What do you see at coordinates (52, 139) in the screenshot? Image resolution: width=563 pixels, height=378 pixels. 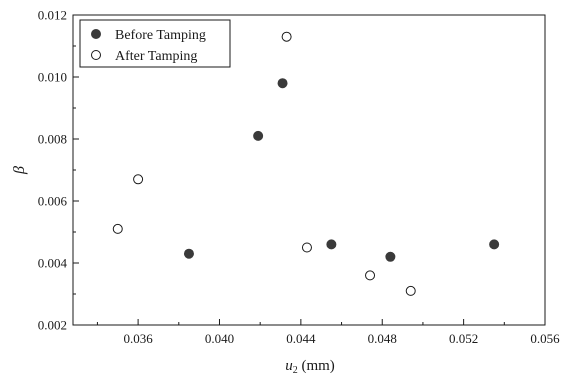 I see `y-tick-label: 0.008` at bounding box center [52, 139].